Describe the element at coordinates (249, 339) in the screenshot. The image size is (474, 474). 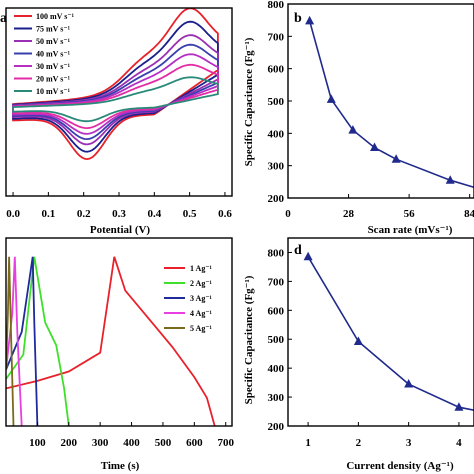
I see `panel-d-ylabel: Specific Capacitance (Fg⁻¹)` at that location.